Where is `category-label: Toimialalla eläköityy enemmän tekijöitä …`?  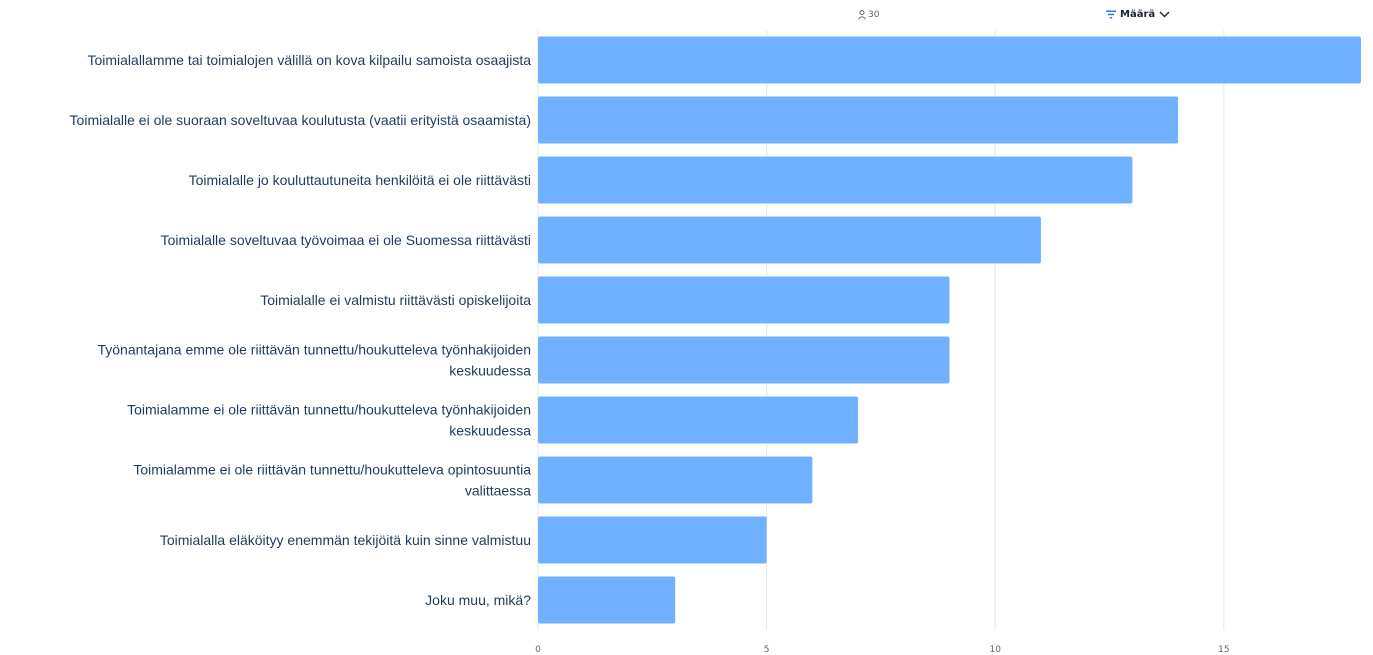
category-label: Toimialalla eläköityy enemmän tekijöitä … is located at coordinates (345, 540).